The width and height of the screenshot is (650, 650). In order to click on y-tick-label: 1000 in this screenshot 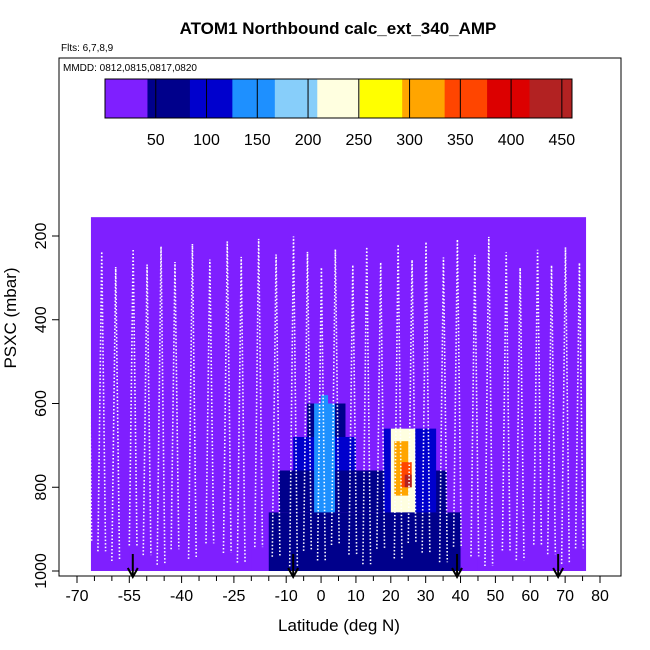, I will do `click(41, 571)`.